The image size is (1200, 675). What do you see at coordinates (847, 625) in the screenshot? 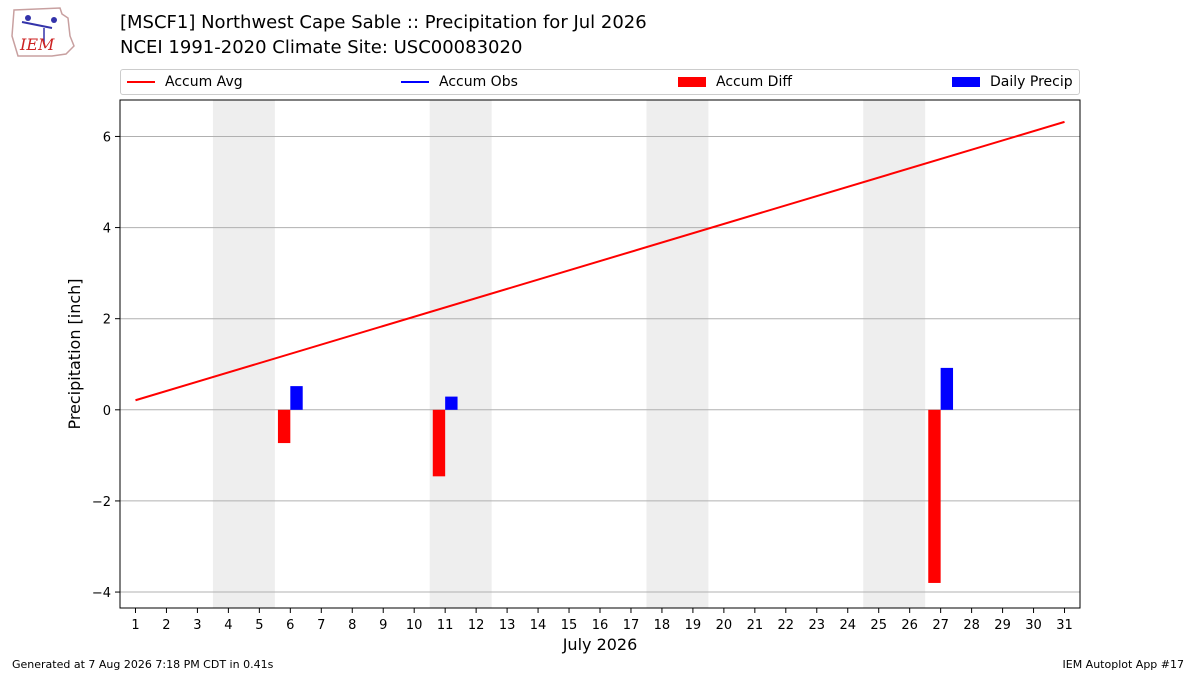
I see `x-tick-label: 24` at bounding box center [847, 625].